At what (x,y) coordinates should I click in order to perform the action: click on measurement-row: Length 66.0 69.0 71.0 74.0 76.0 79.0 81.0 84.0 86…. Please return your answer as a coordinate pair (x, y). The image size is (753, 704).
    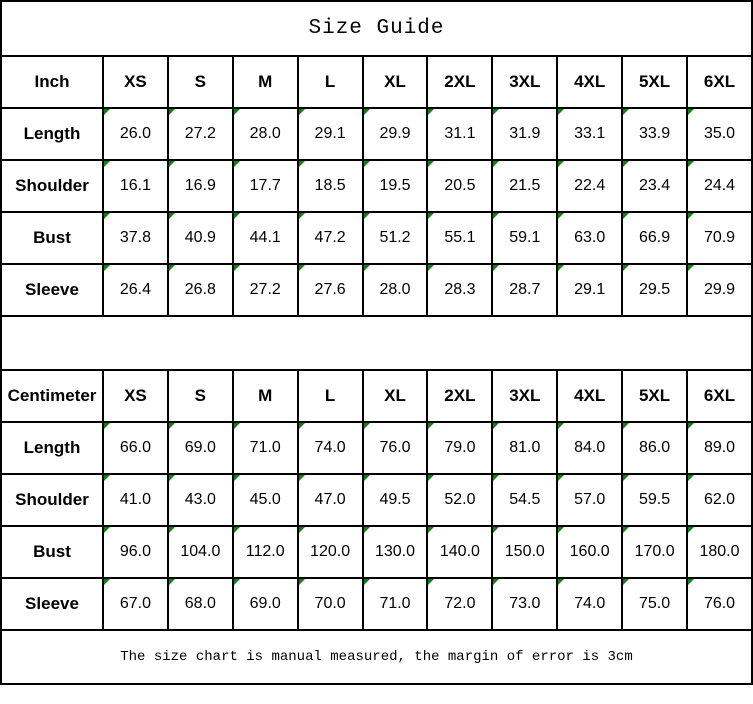
    Looking at the image, I should click on (376, 448).